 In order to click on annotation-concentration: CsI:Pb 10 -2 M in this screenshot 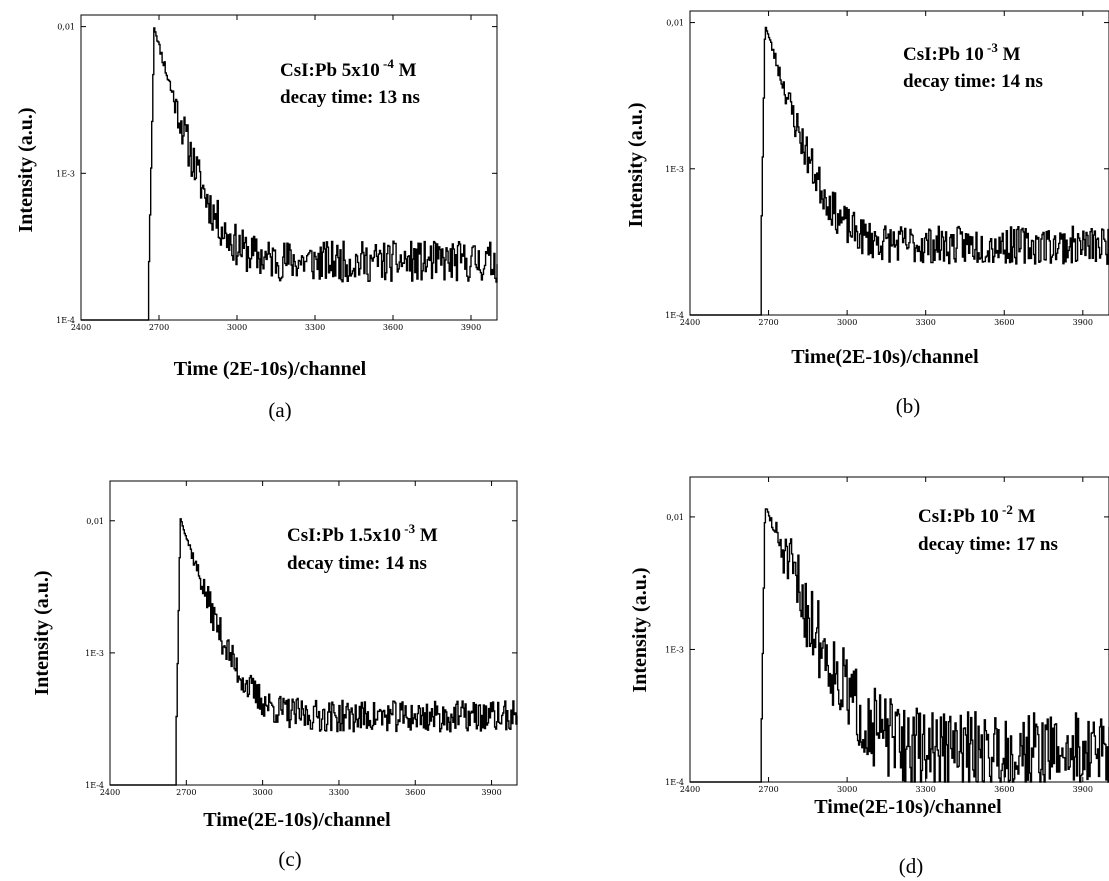, I will do `click(977, 514)`.